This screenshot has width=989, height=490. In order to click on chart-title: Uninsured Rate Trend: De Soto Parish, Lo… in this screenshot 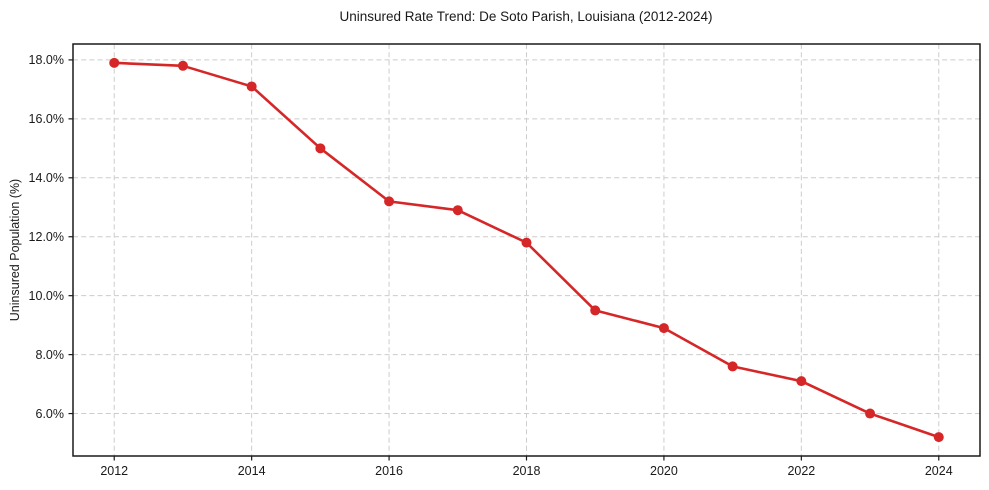, I will do `click(526, 16)`.